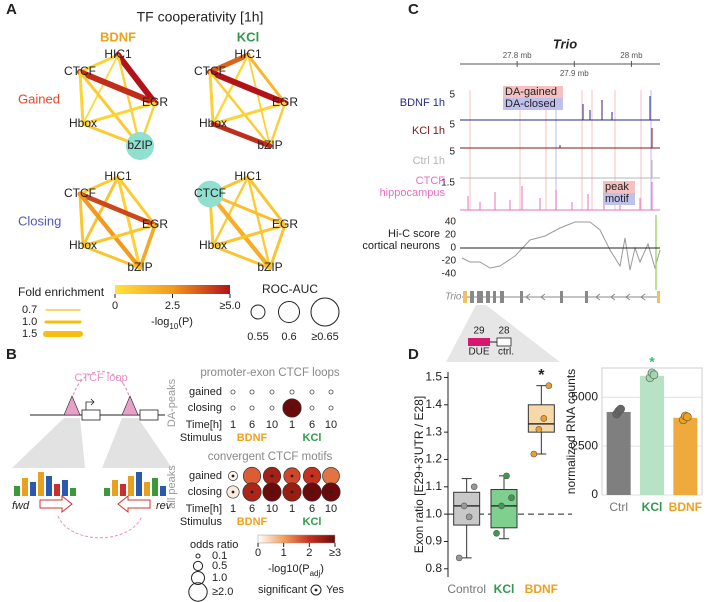 This screenshot has width=709, height=602. I want to click on dotplot-side-label: DA-peaks, so click(172, 402).